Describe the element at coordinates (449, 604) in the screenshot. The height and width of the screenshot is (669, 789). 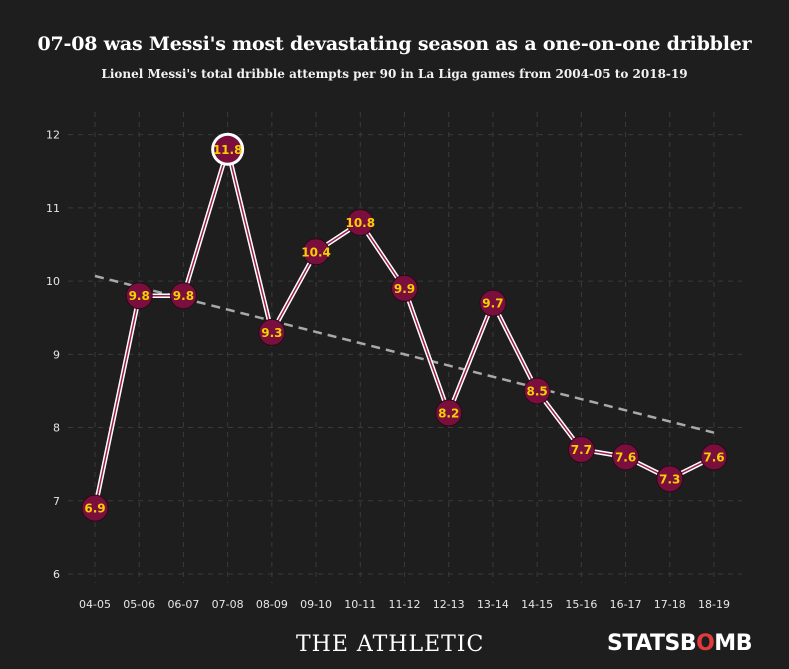
I see `x-tick-label: 12-13` at that location.